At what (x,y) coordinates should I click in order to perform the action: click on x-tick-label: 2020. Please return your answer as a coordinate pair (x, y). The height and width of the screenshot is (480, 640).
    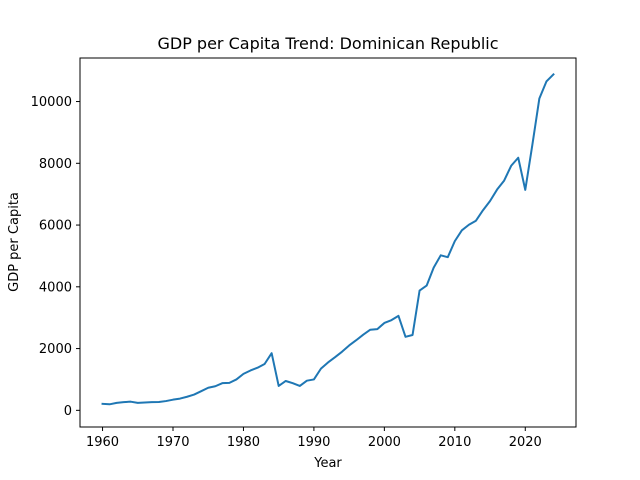
    Looking at the image, I should click on (525, 442).